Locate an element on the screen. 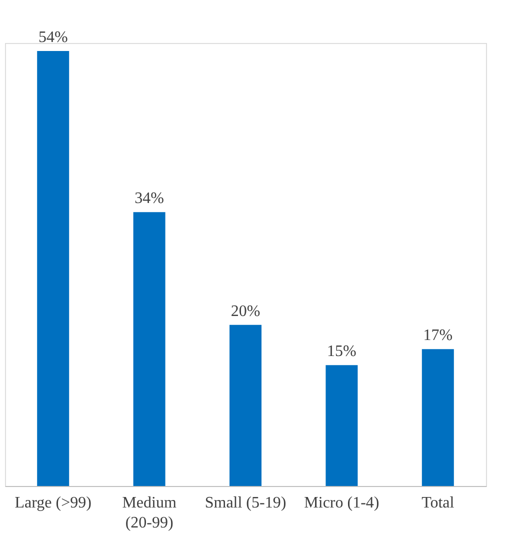 The height and width of the screenshot is (535, 506). x-tick-label: Micro (1-4) is located at coordinates (342, 503).